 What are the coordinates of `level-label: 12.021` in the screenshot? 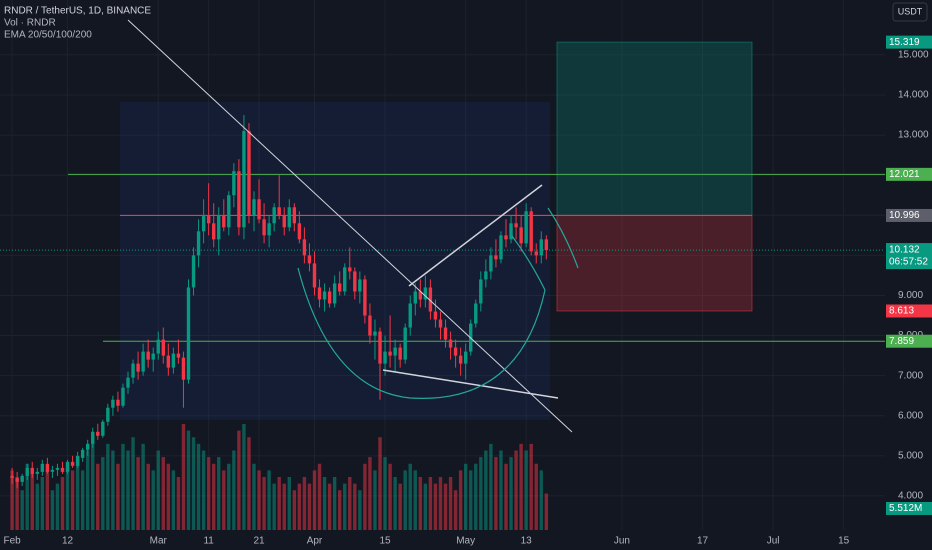 It's located at (904, 174).